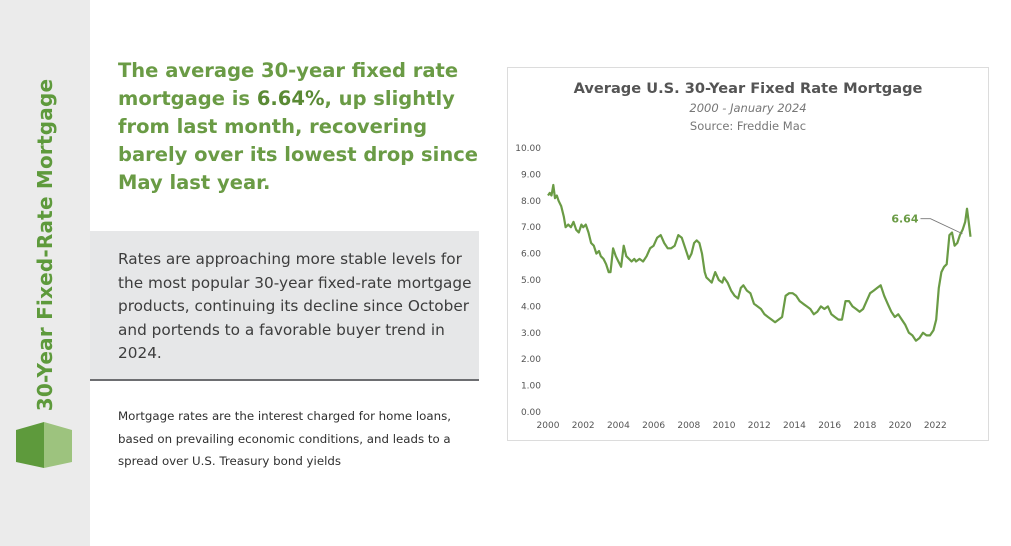 This screenshot has width=1011, height=546. Describe the element at coordinates (548, 426) in the screenshot. I see `x-tick-label: 2000` at that location.